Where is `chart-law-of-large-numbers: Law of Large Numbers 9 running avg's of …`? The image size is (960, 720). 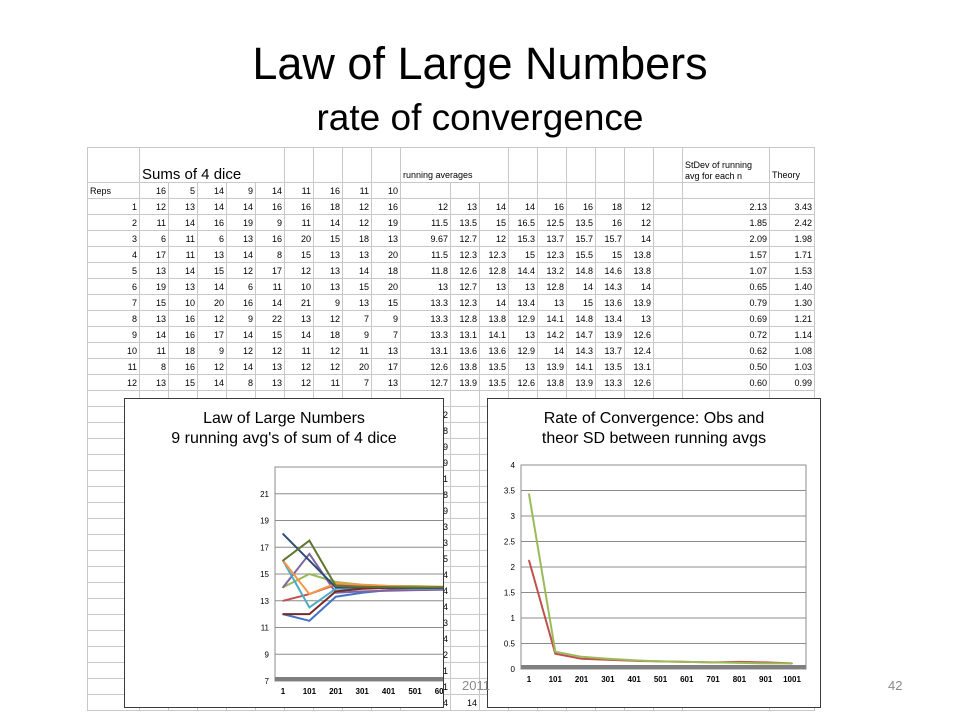
chart-law-of-large-numbers: Law of Large Numbers 9 running avg's of … is located at coordinates (284, 553).